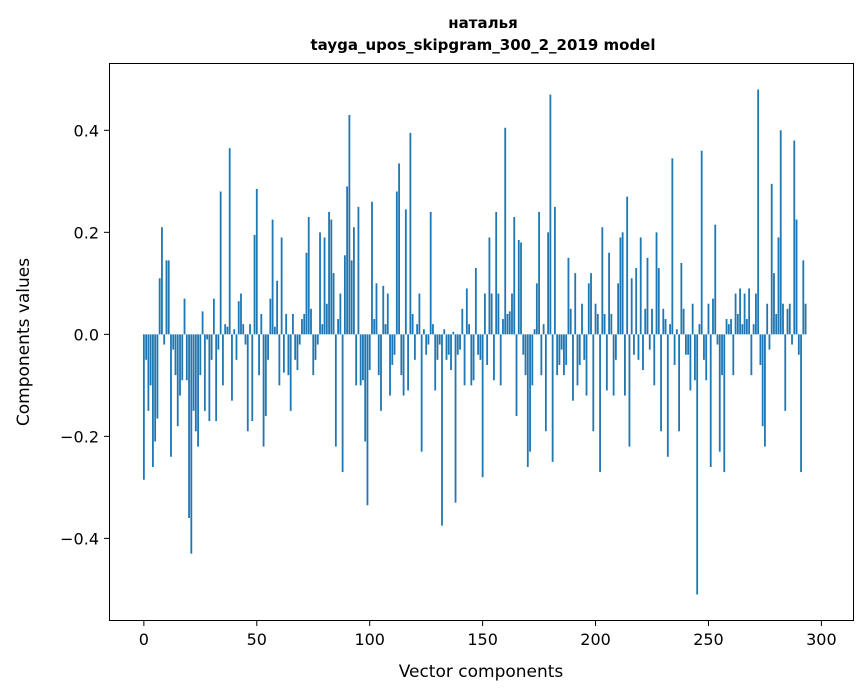  What do you see at coordinates (708, 639) in the screenshot?
I see `x-tick-label: 250` at bounding box center [708, 639].